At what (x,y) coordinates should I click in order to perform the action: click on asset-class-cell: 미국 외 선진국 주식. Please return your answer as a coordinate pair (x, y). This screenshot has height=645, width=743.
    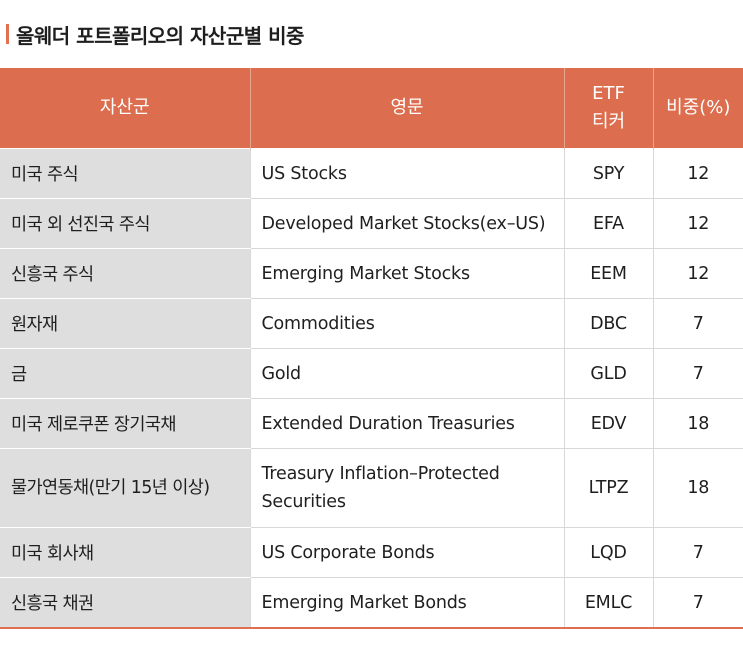
    Looking at the image, I should click on (125, 223).